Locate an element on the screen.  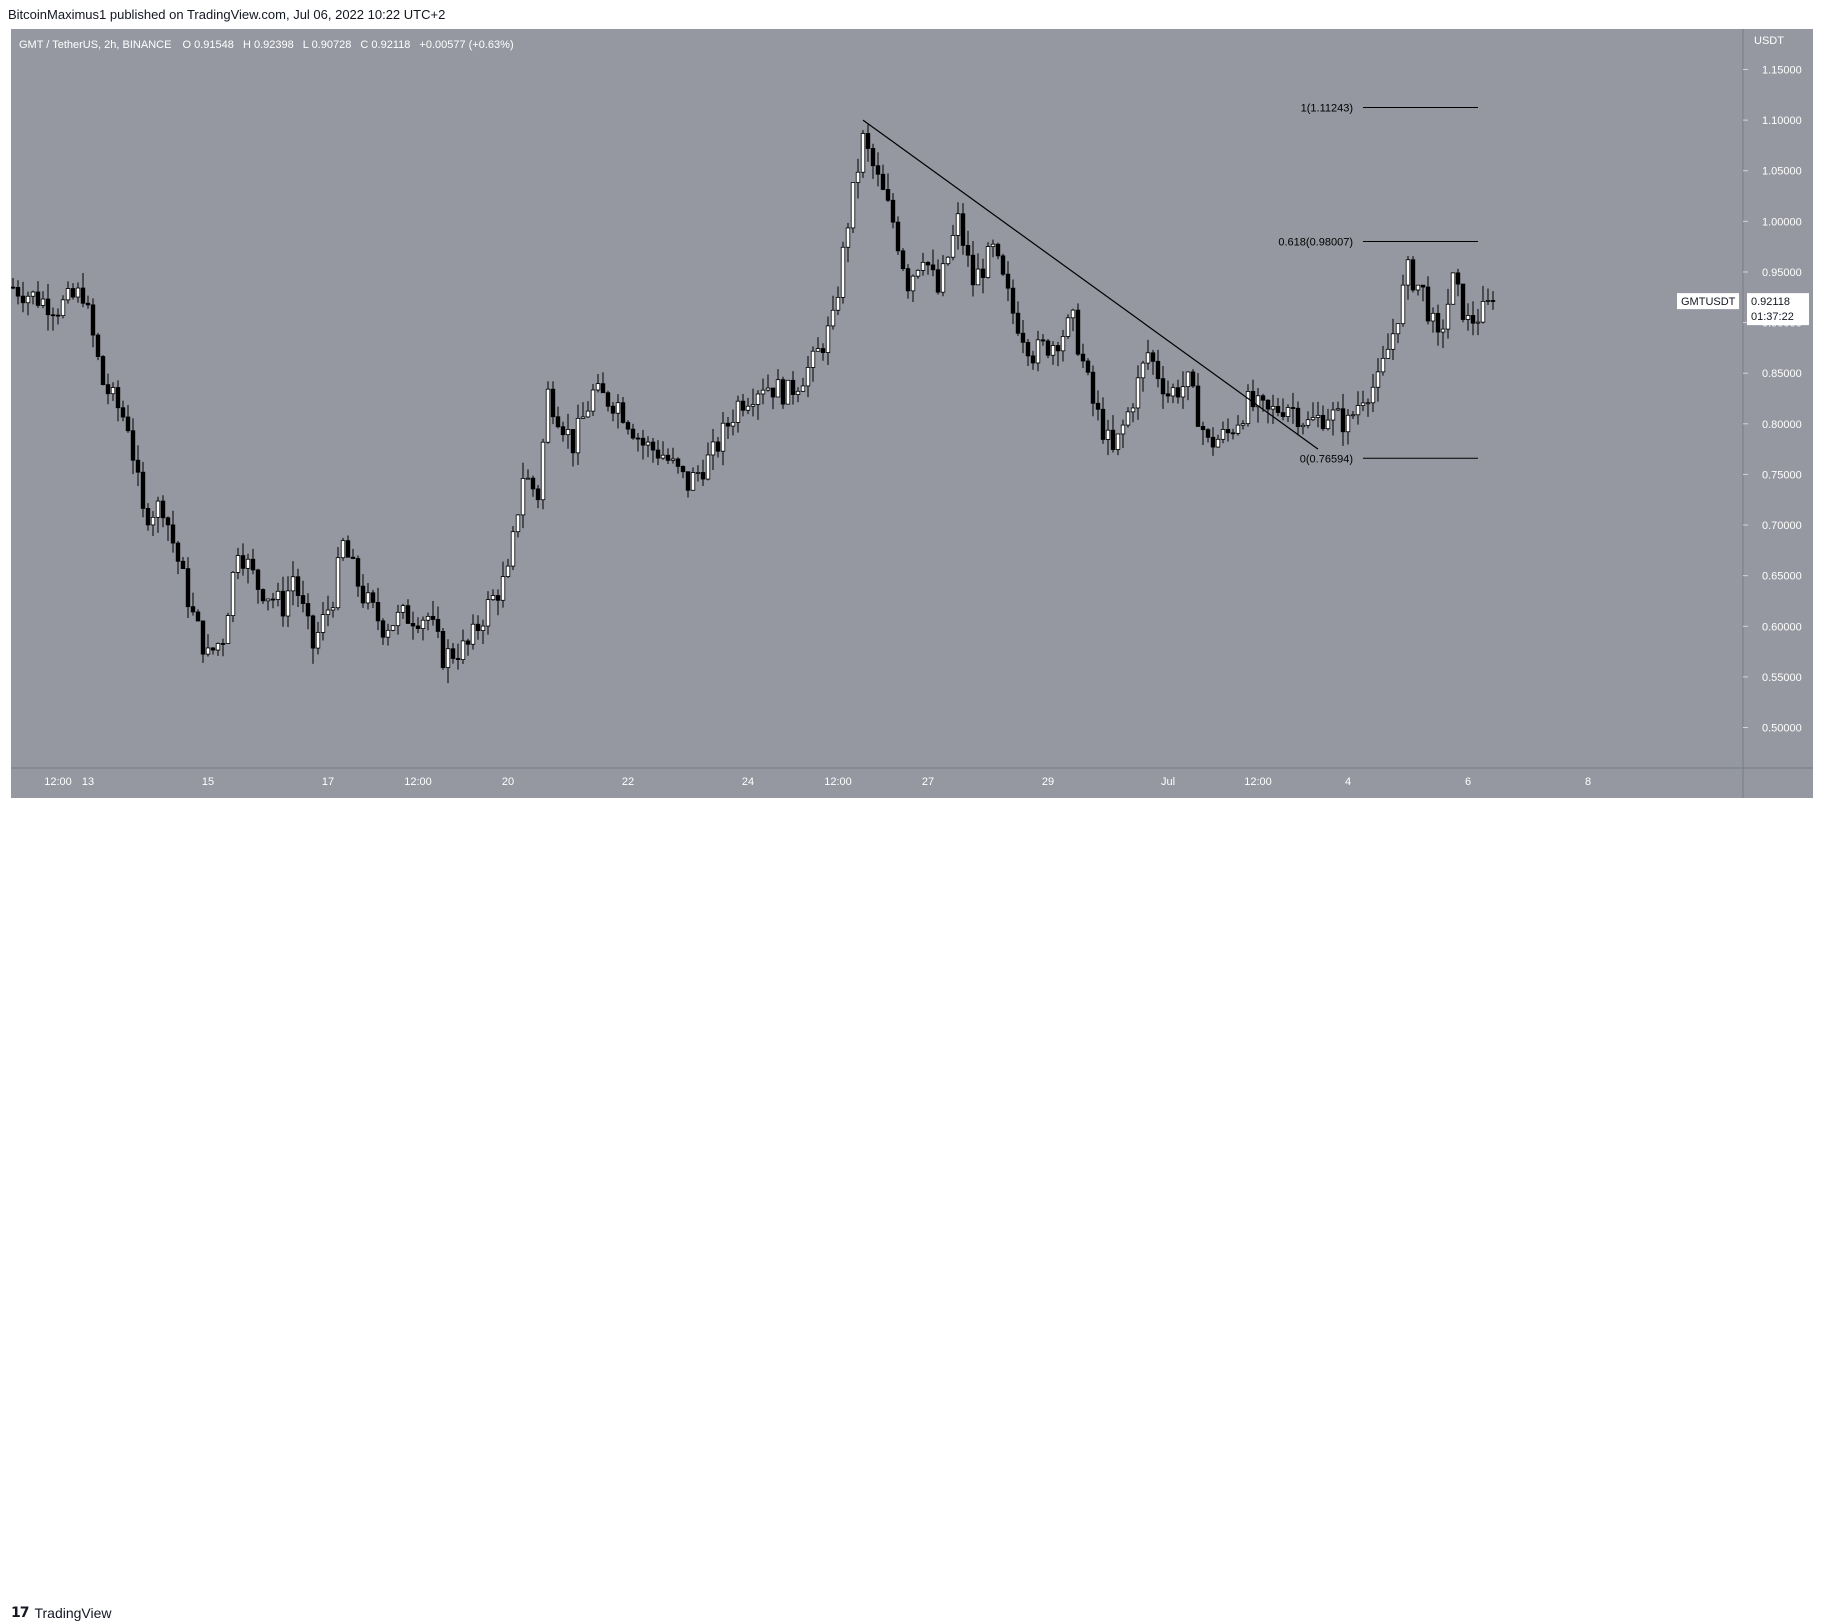
legend-high: 0.92398 is located at coordinates (274, 45).